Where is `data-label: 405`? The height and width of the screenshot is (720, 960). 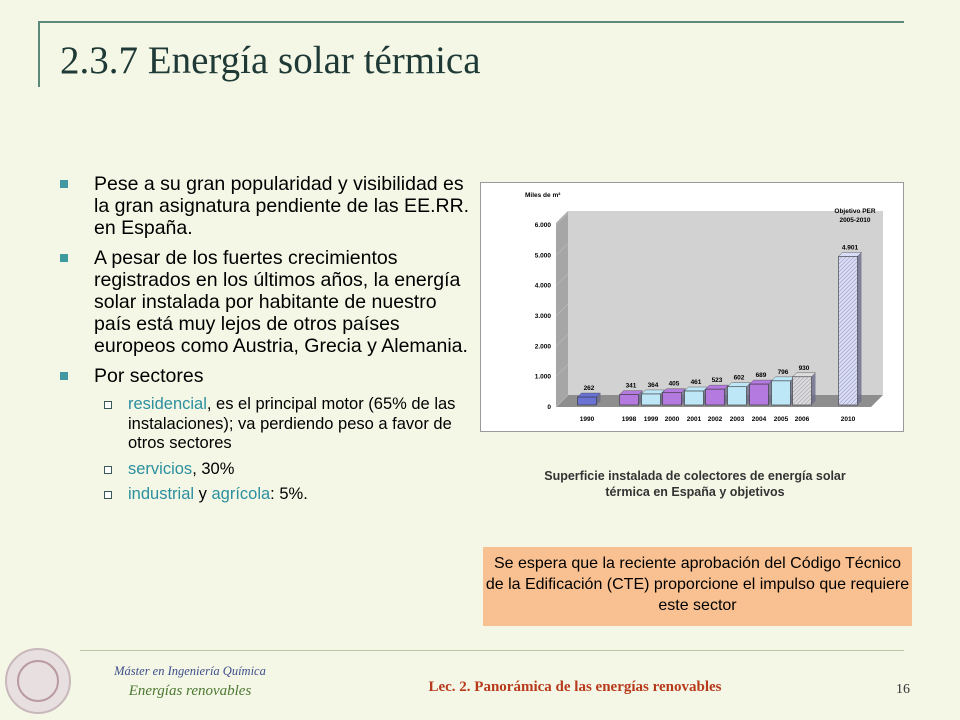 data-label: 405 is located at coordinates (674, 384).